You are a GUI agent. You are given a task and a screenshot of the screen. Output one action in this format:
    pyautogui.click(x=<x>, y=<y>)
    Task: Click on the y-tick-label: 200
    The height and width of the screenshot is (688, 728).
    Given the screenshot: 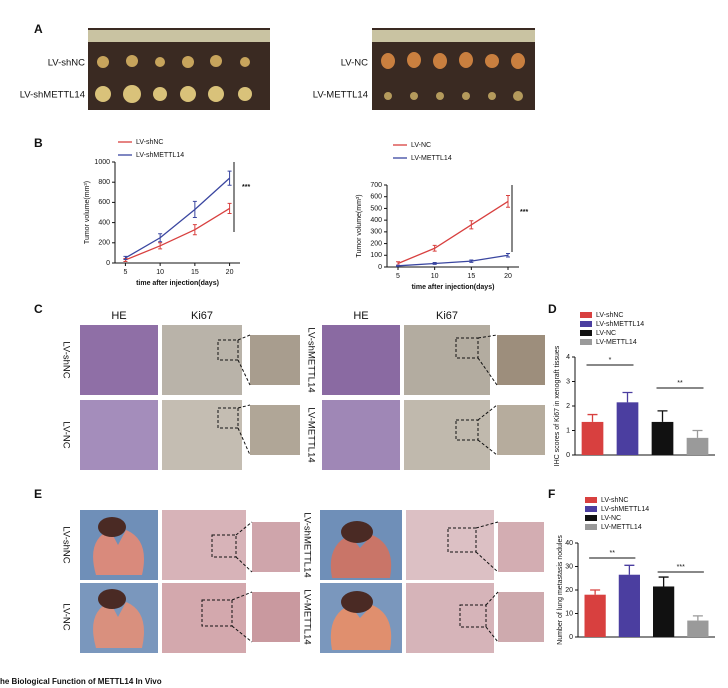 What is the action you would take?
    pyautogui.click(x=376, y=243)
    